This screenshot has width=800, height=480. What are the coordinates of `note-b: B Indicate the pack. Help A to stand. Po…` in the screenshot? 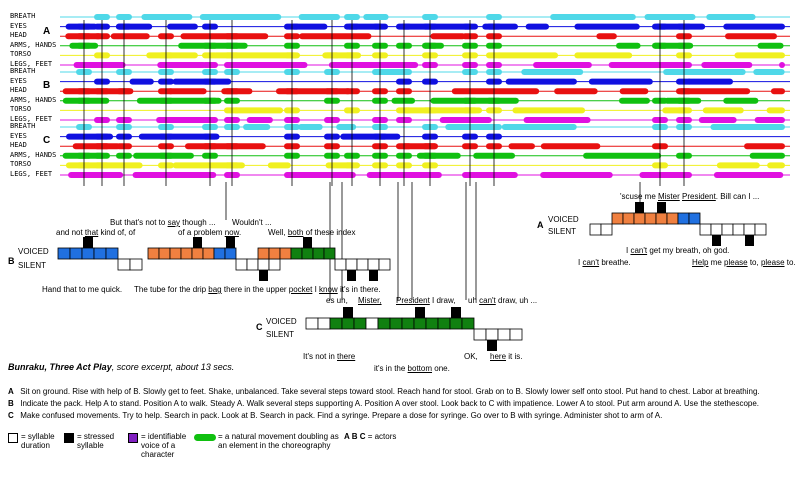 It's located at (384, 403).